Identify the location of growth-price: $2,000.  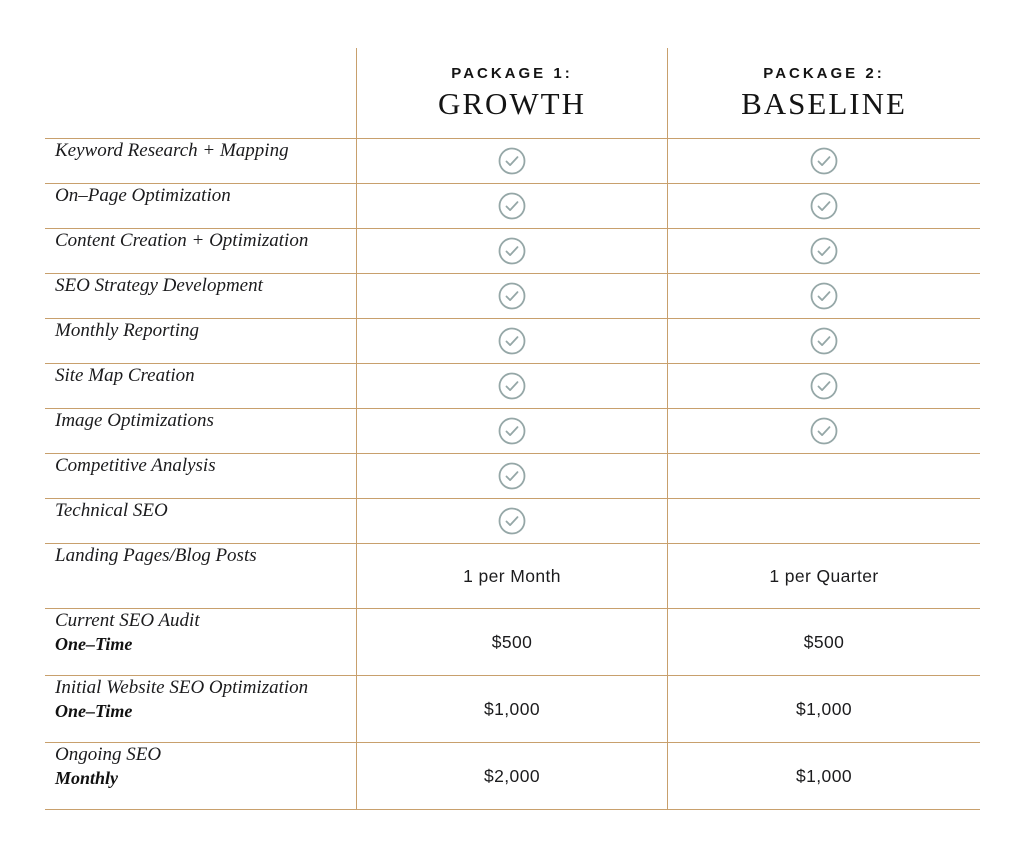
(512, 775).